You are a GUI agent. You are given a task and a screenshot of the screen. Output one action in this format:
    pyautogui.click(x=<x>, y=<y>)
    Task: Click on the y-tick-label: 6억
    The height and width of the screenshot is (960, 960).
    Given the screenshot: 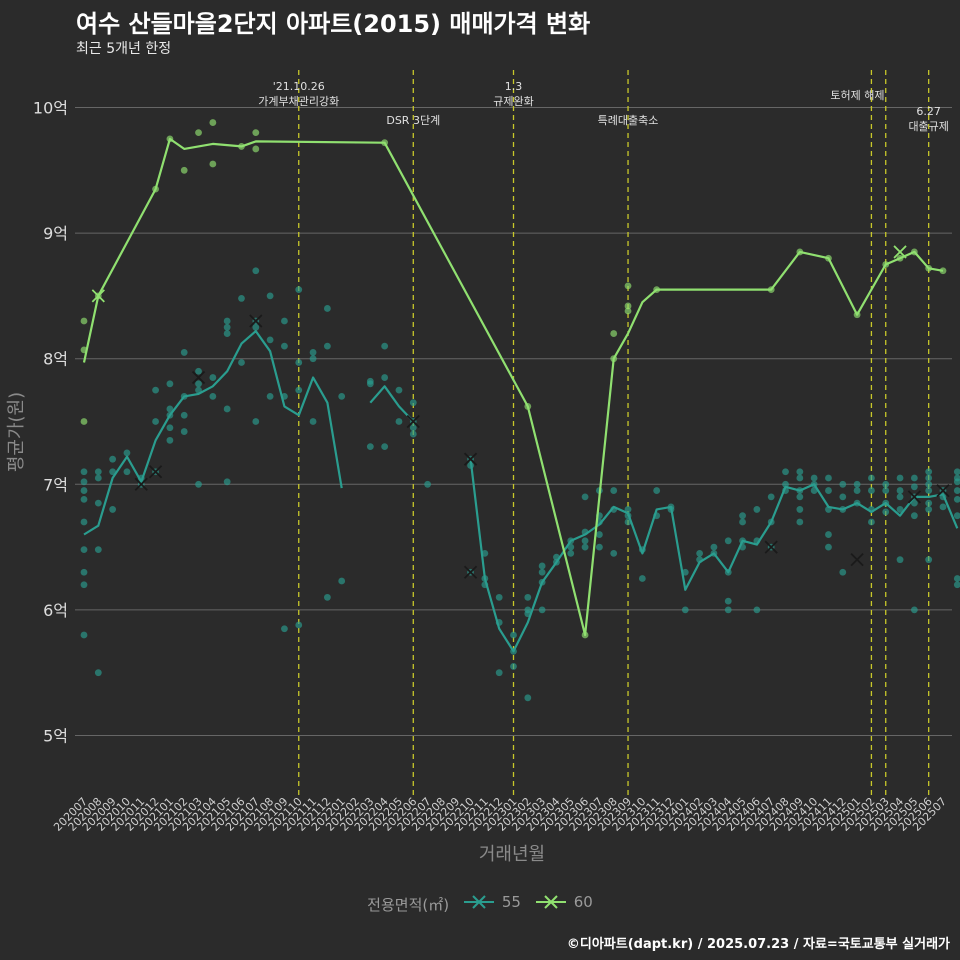 What is the action you would take?
    pyautogui.click(x=55, y=610)
    